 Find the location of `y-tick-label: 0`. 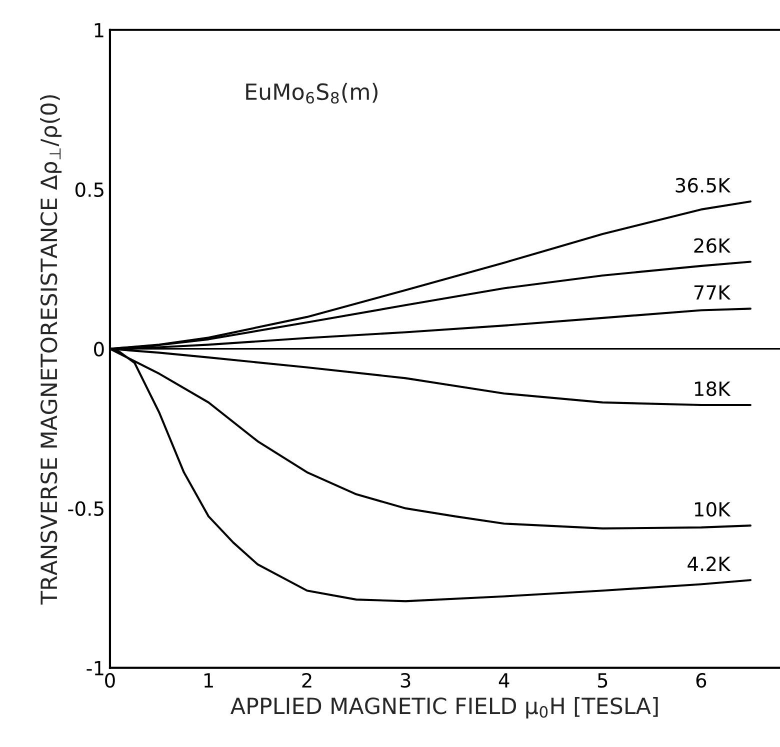

y-tick-label: 0 is located at coordinates (99, 349).